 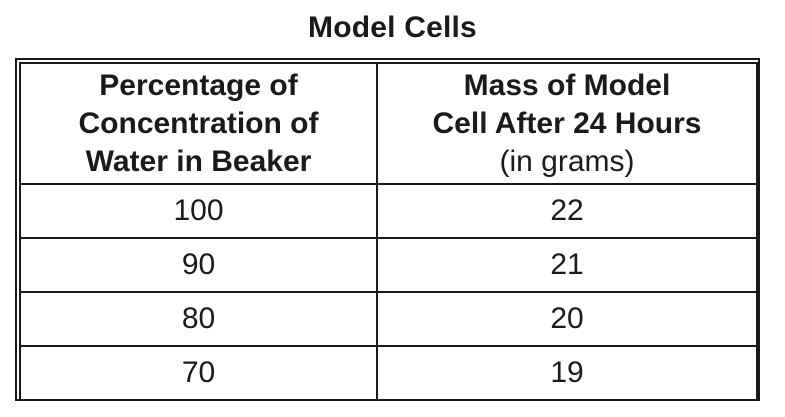 What do you see at coordinates (198, 85) in the screenshot?
I see `header-line: Percentage of` at bounding box center [198, 85].